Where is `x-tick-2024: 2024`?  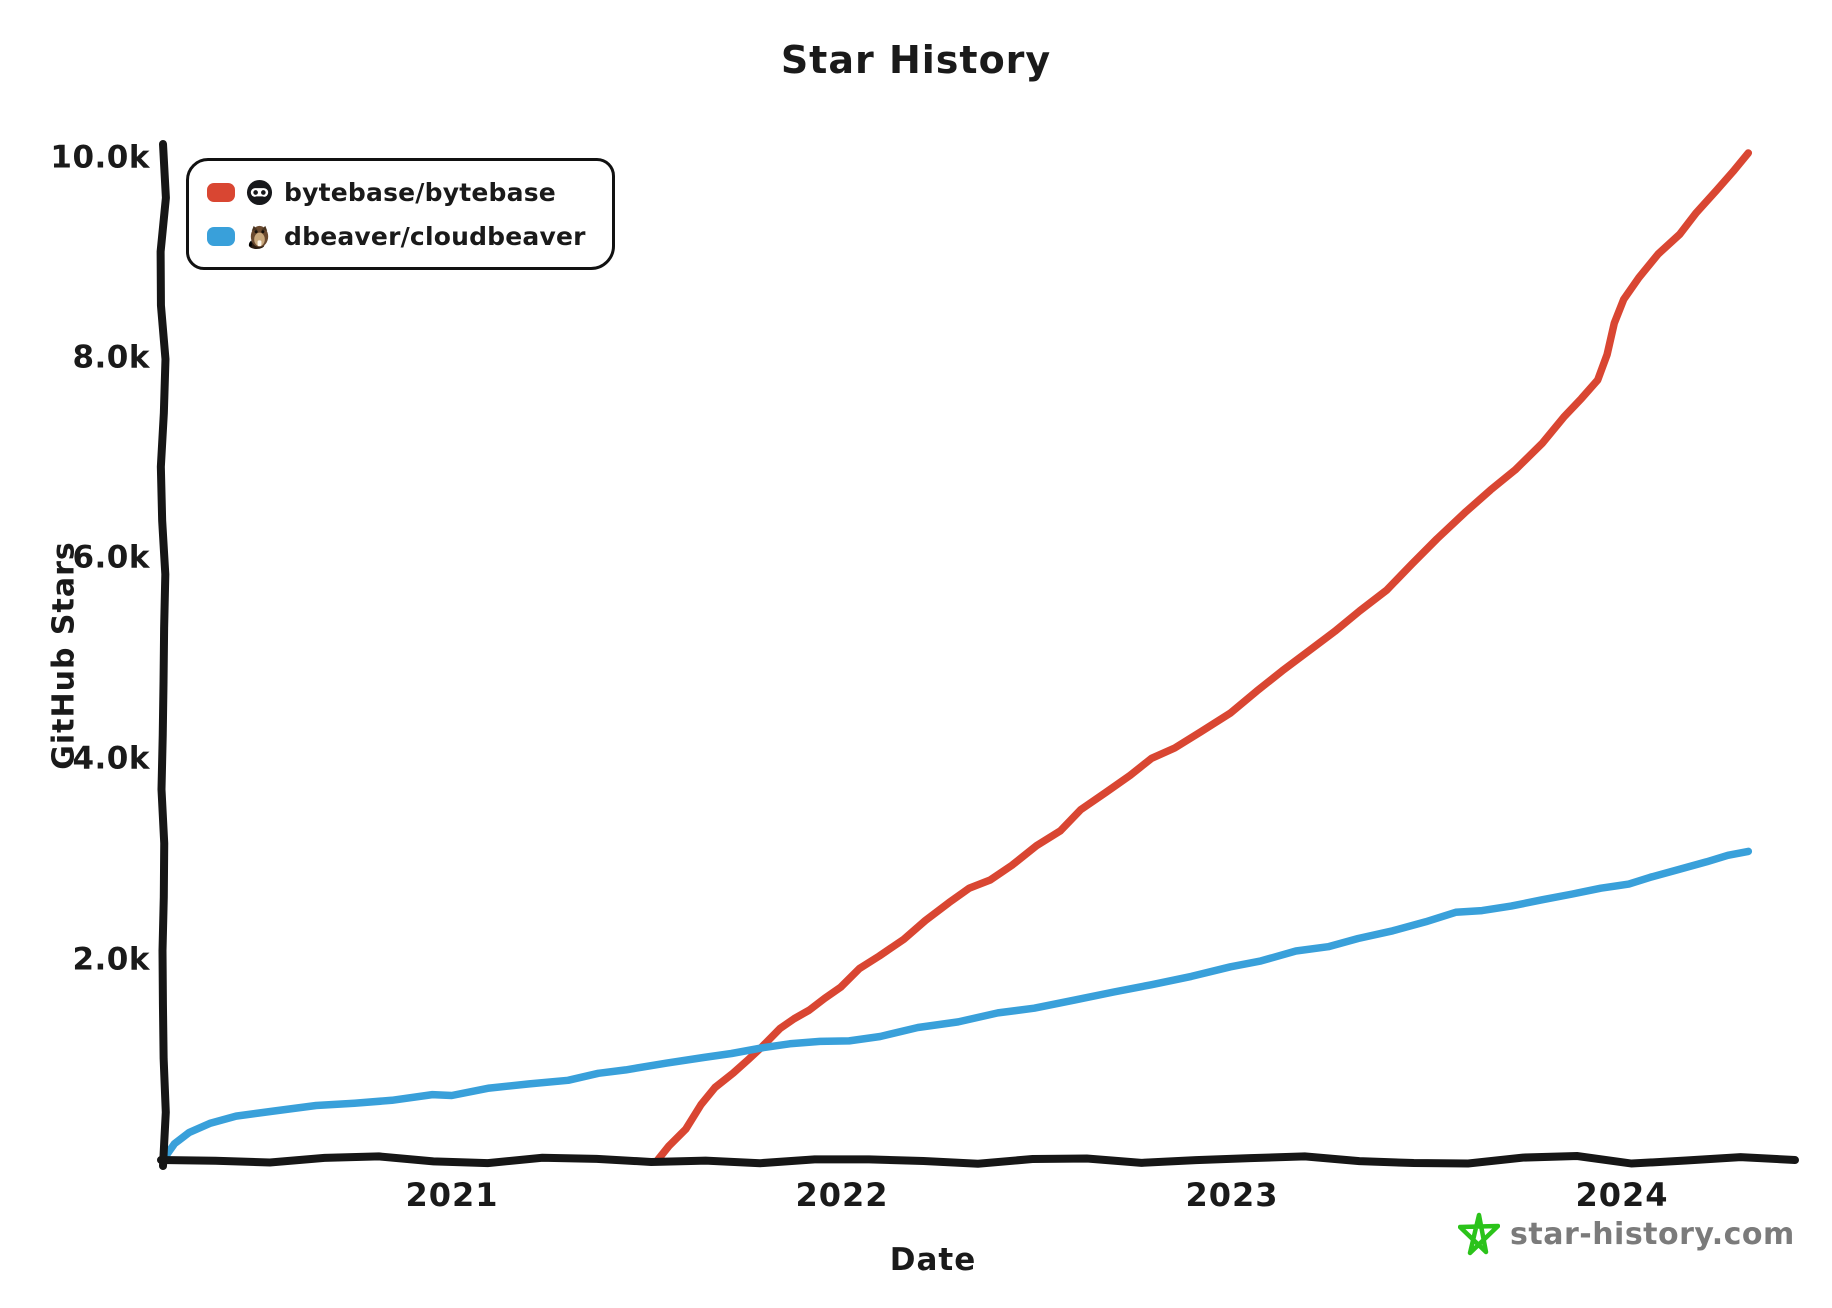
x-tick-2024: 2024 is located at coordinates (1622, 1195).